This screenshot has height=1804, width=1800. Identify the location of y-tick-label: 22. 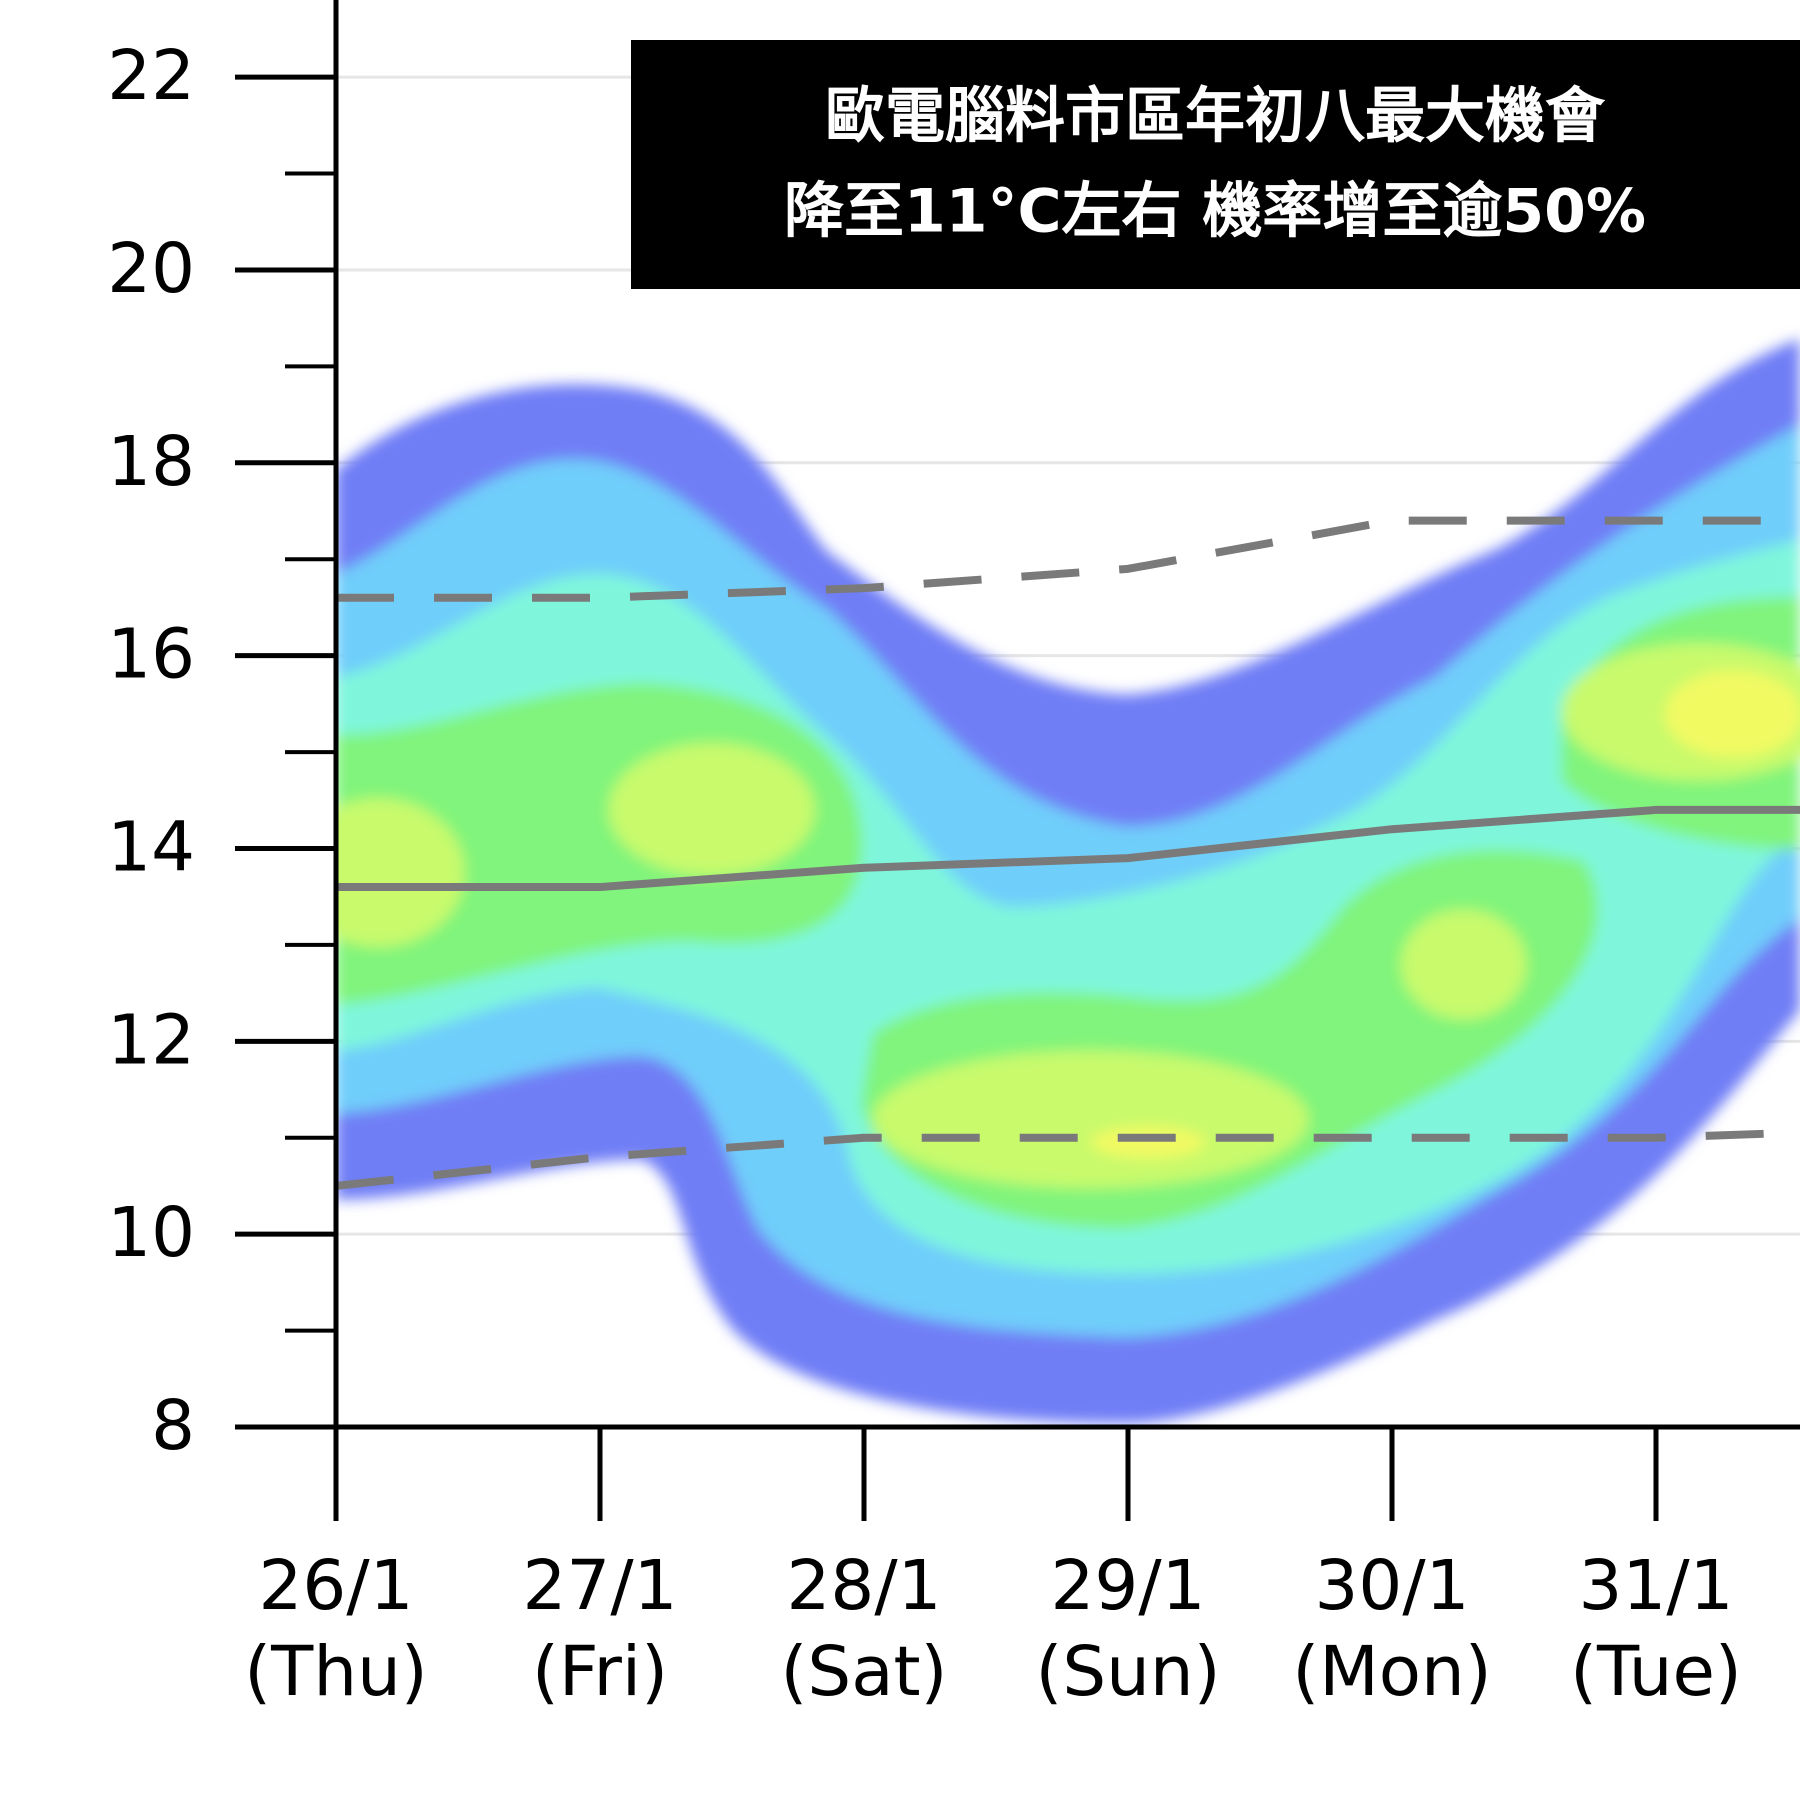
(151, 76).